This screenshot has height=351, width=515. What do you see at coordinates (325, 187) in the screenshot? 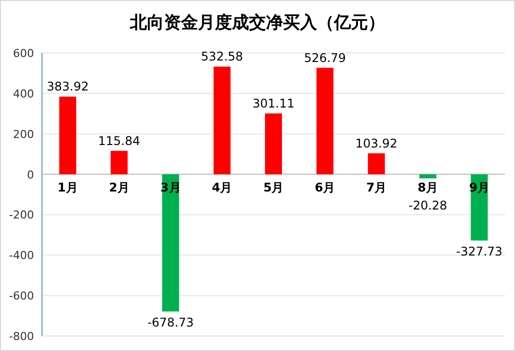
I see `x-tick-label: 6月` at bounding box center [325, 187].